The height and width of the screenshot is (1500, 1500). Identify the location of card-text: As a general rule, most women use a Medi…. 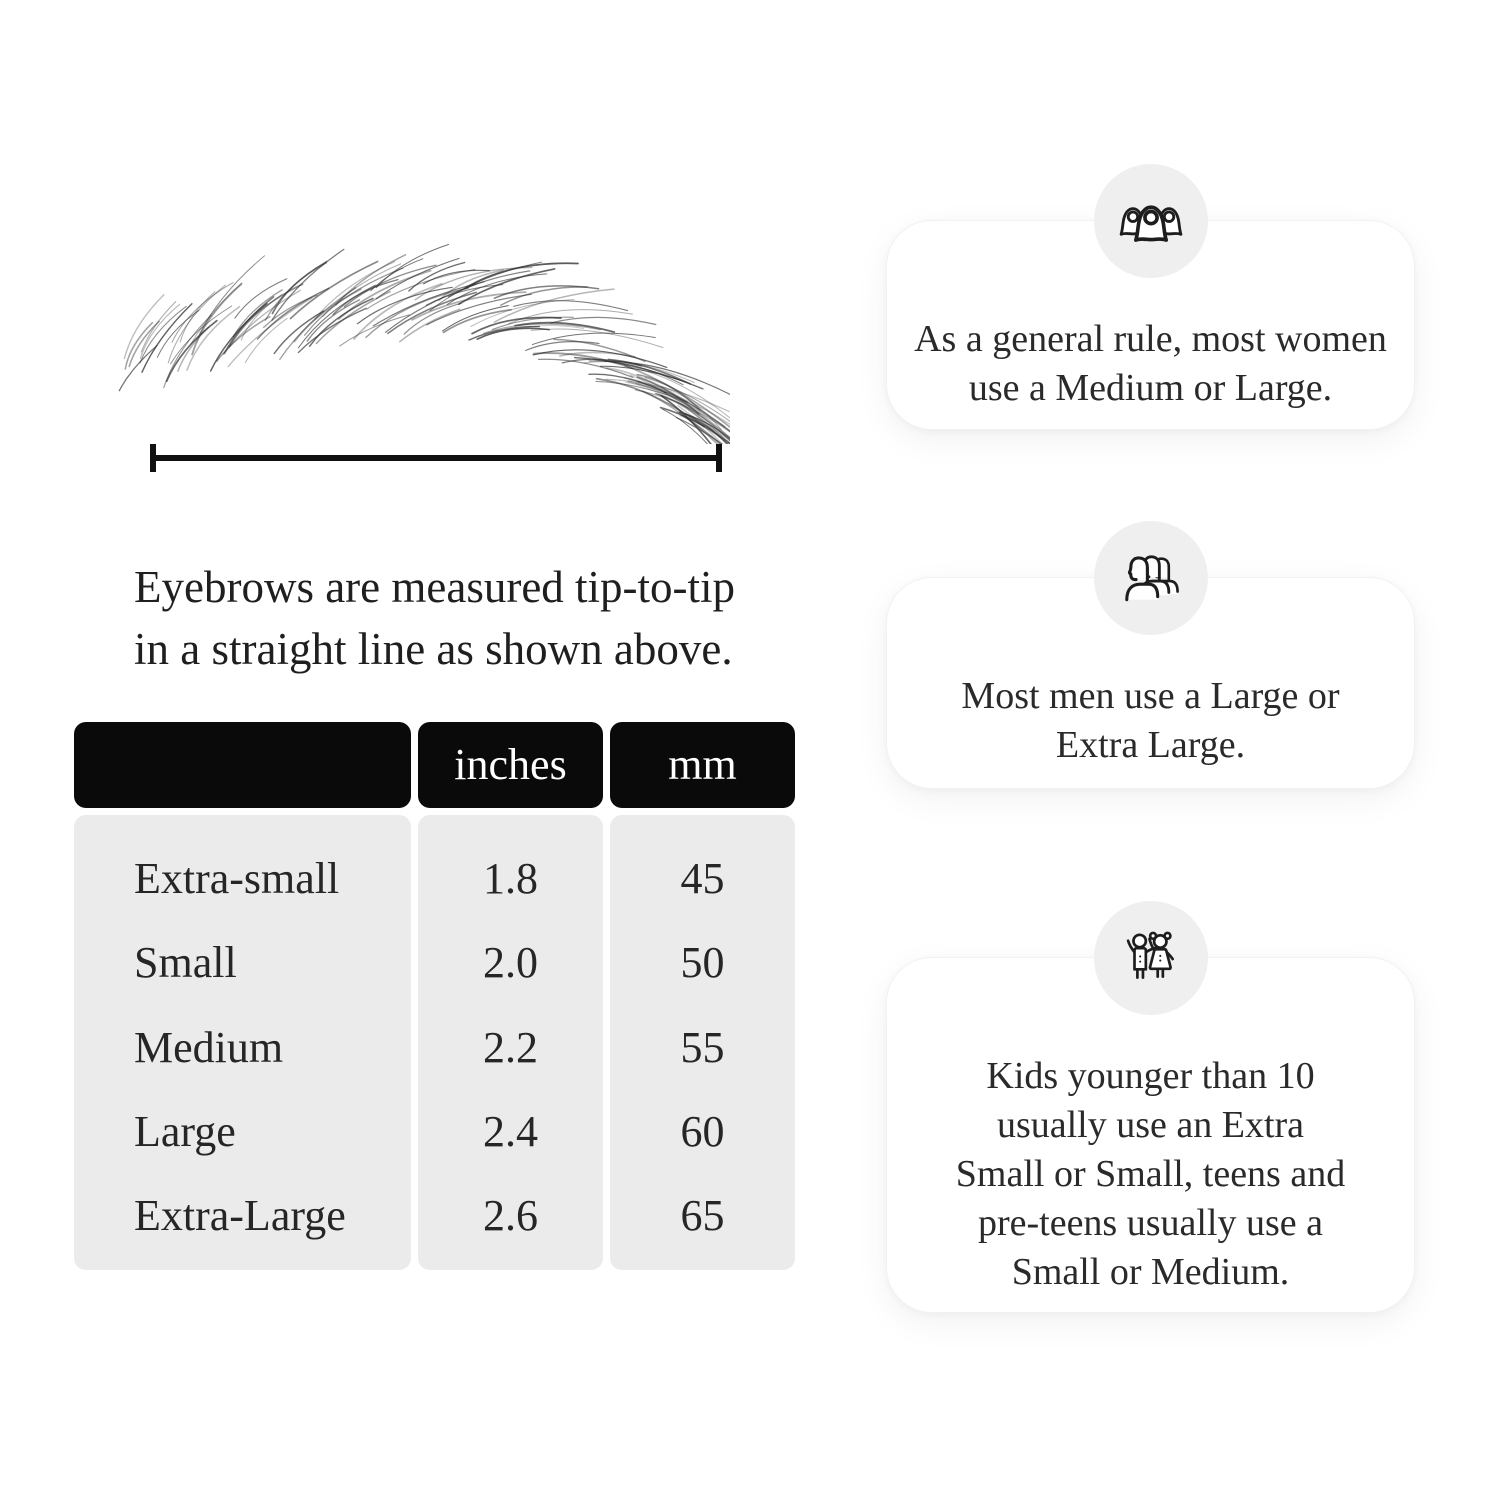
(1150, 317).